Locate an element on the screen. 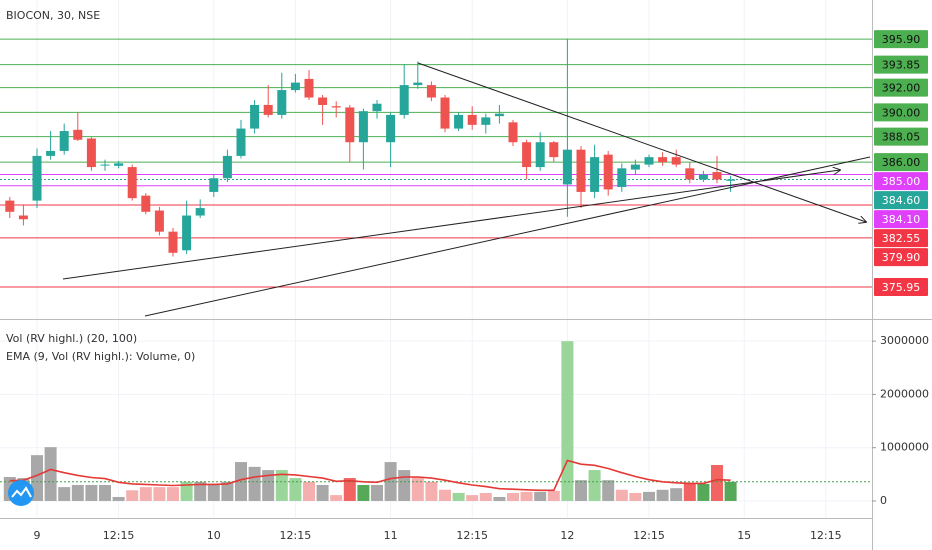 This screenshot has height=550, width=932. level-label: 384.60 is located at coordinates (901, 200).